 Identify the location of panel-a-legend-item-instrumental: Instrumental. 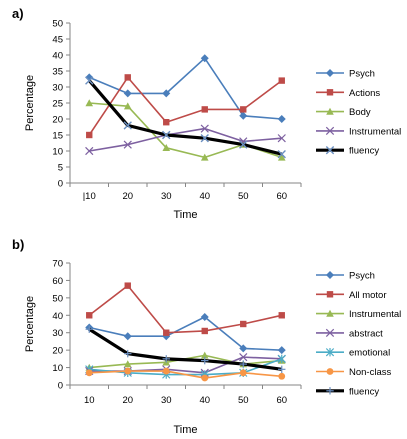
(358, 131).